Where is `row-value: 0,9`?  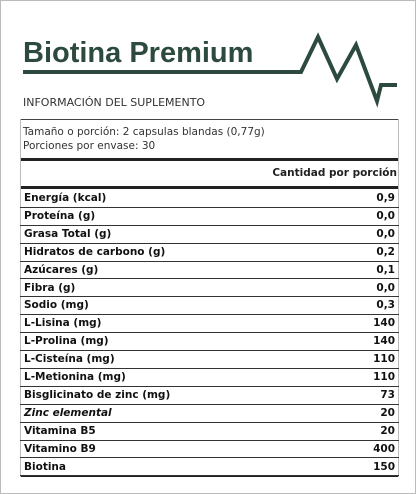 row-value: 0,9 is located at coordinates (385, 198).